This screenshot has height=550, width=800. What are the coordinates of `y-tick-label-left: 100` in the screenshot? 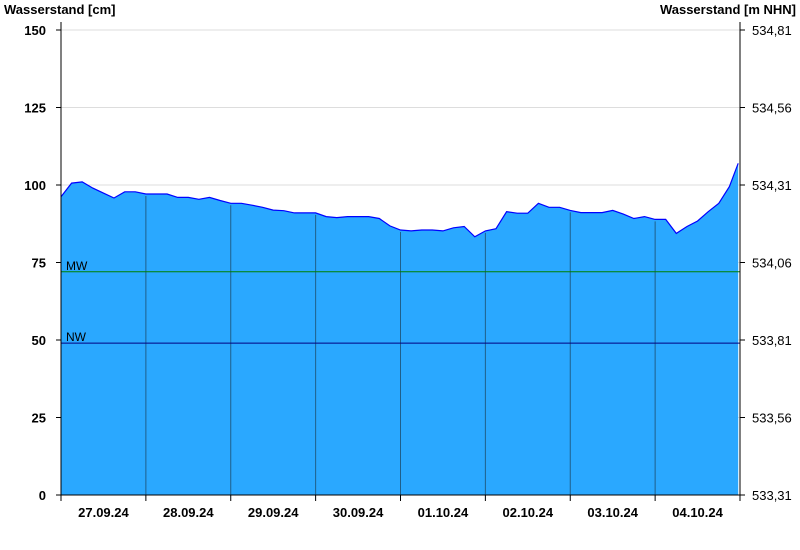 It's located at (35, 185).